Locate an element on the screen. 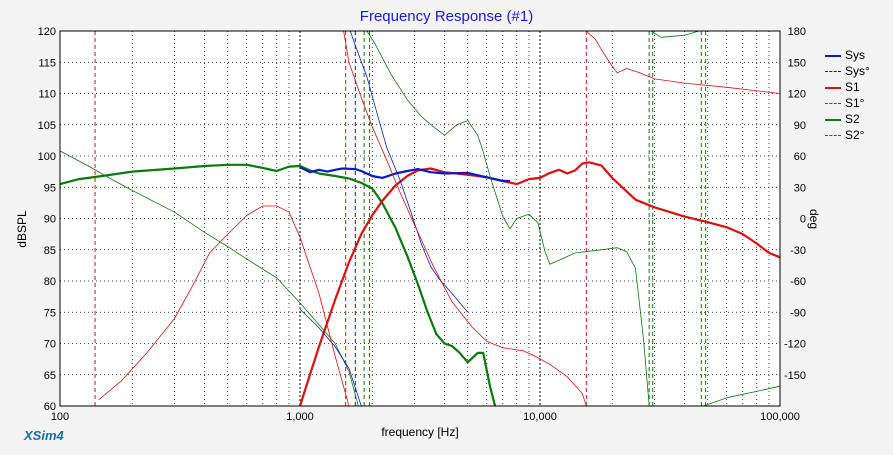  y-axis-label: dBSPL is located at coordinates (22, 229).